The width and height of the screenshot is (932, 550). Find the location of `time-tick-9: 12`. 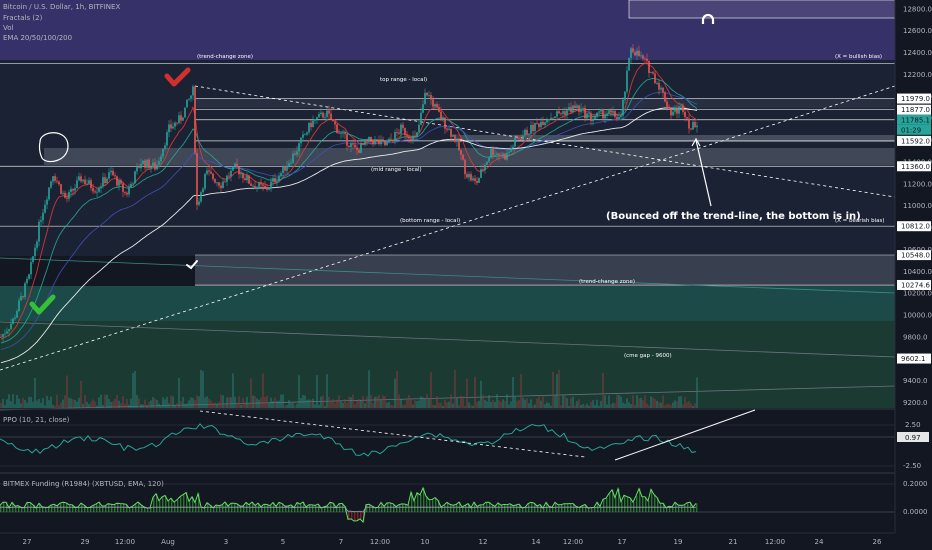

time-tick-9: 12 is located at coordinates (483, 542).